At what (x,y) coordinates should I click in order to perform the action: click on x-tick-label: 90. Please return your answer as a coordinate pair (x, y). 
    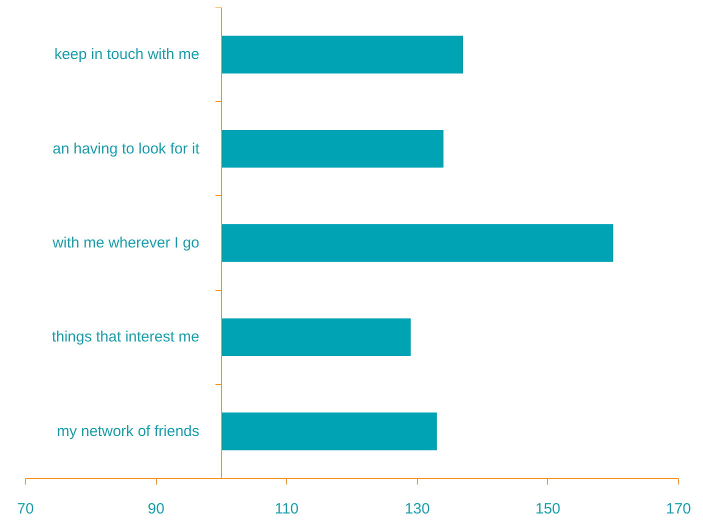
    Looking at the image, I should click on (156, 509).